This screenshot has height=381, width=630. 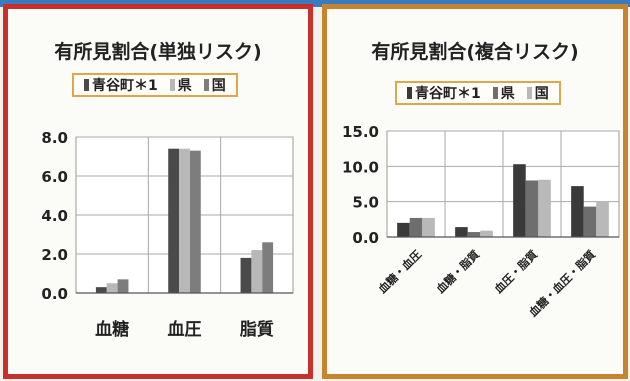 I want to click on y-tick-label: 5.0, so click(x=365, y=203).